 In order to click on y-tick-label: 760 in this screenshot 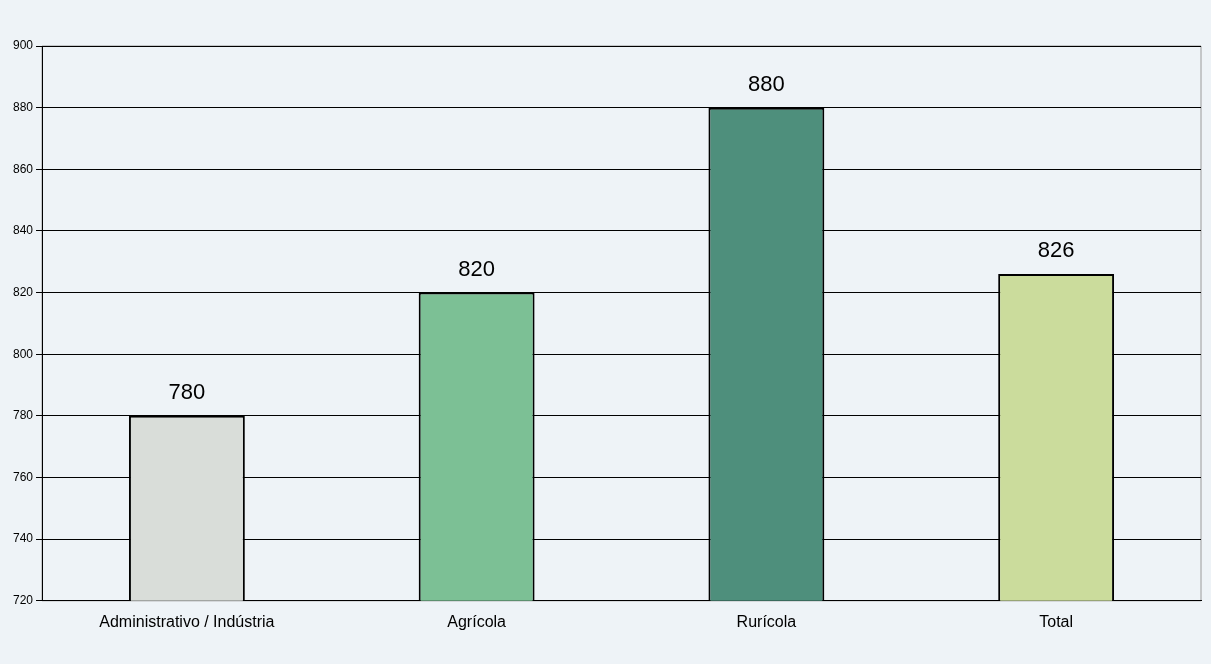, I will do `click(23, 476)`.